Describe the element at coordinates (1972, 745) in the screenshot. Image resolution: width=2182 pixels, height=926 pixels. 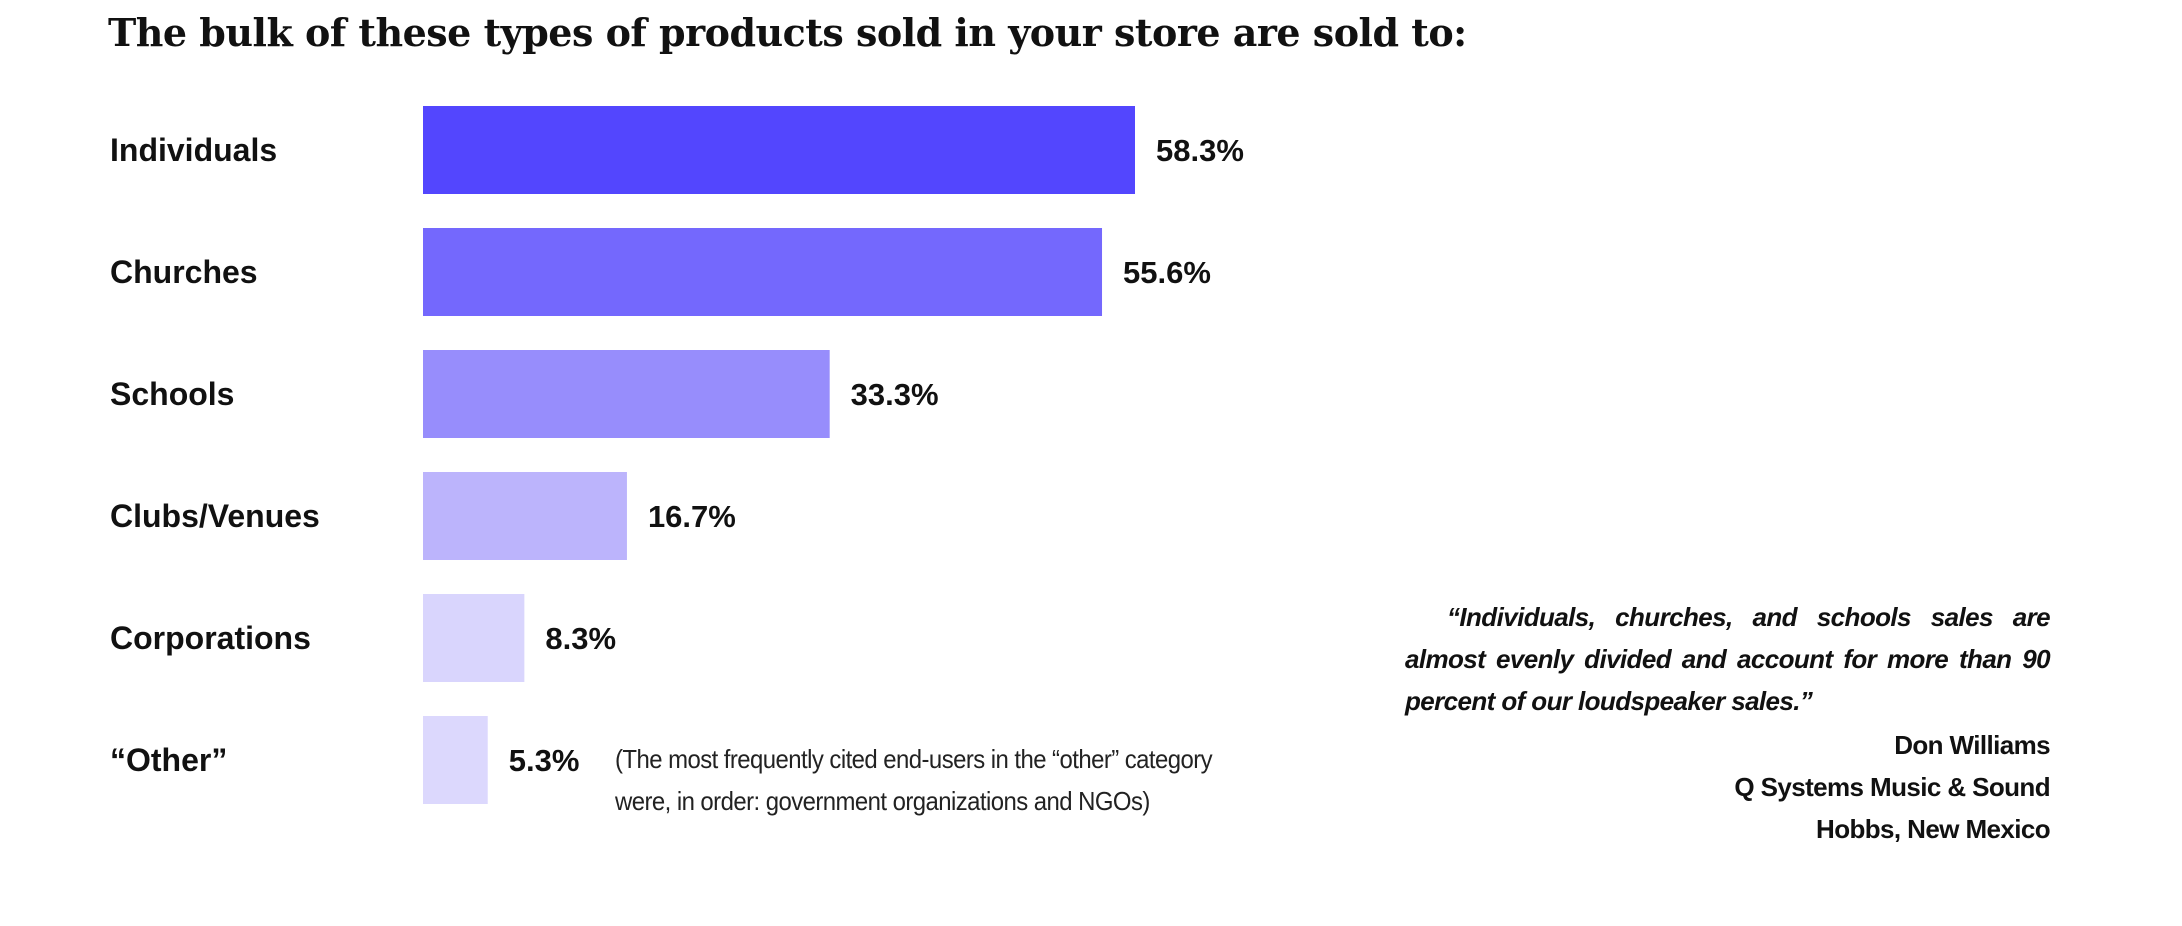
I see `attribution-name: Don Williams` at that location.